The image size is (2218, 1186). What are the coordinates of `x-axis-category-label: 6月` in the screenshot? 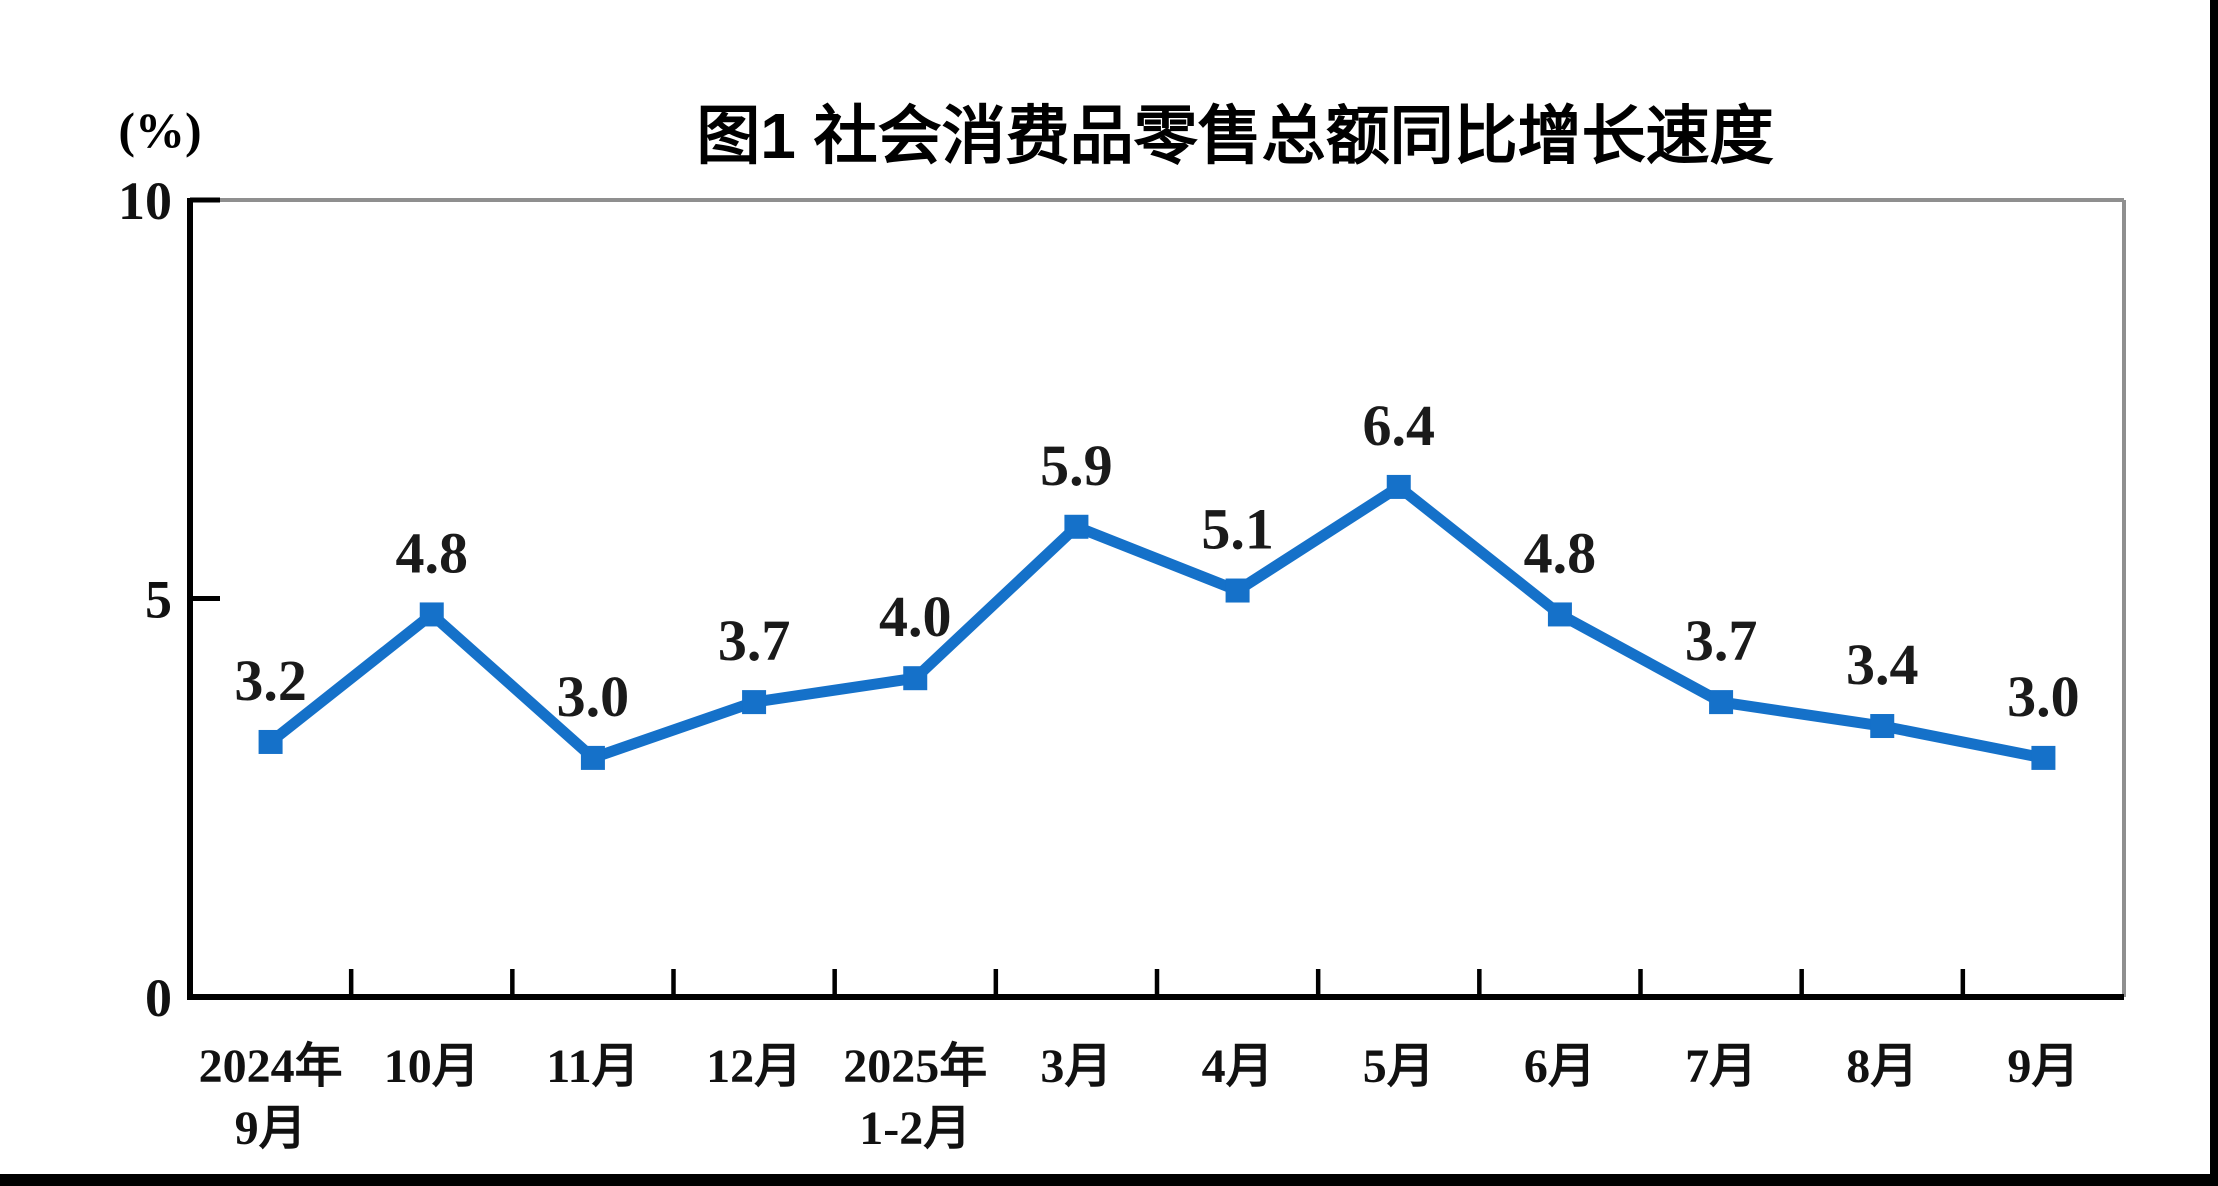 It's located at (1560, 1066).